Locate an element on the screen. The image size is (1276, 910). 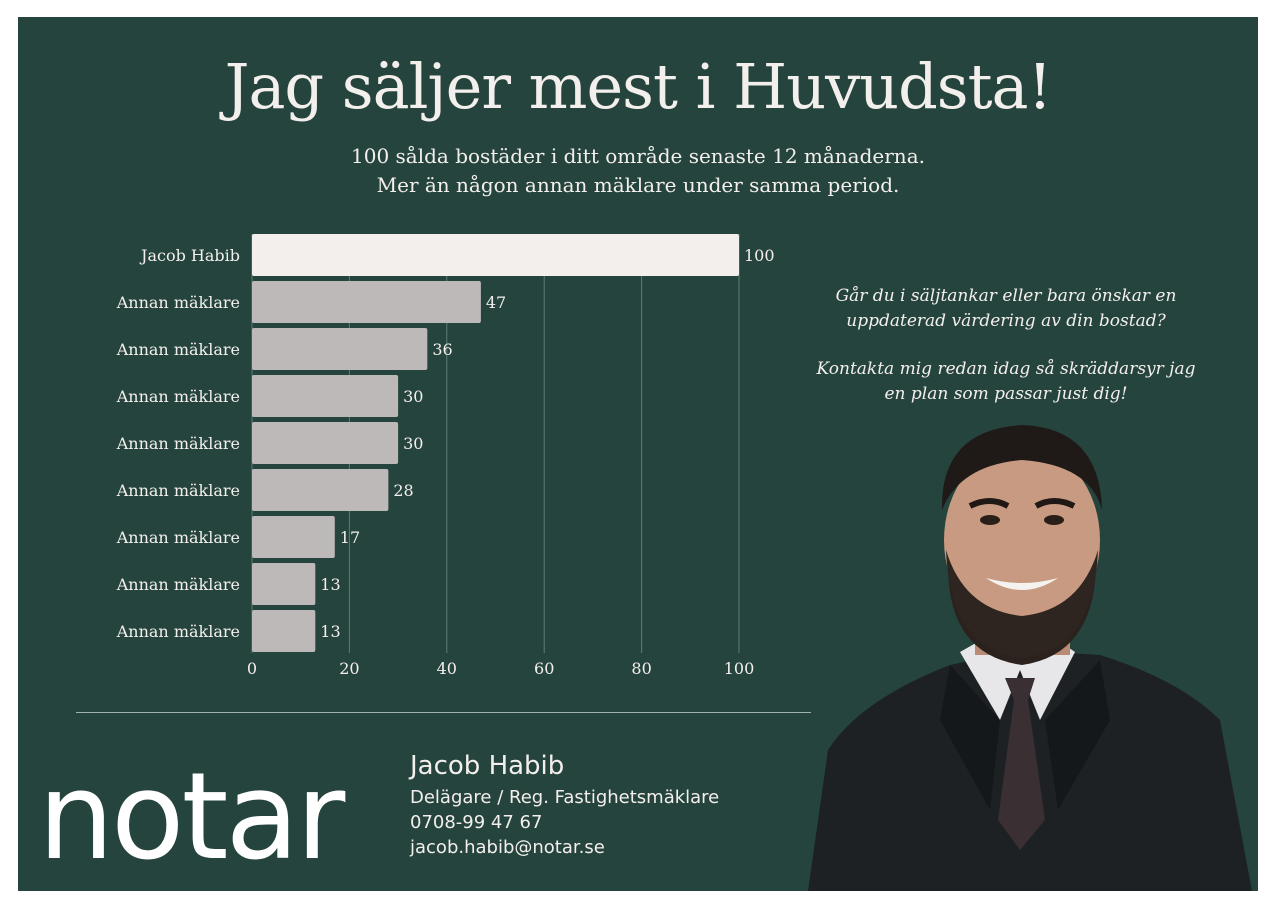
value-label: 28 is located at coordinates (403, 490).